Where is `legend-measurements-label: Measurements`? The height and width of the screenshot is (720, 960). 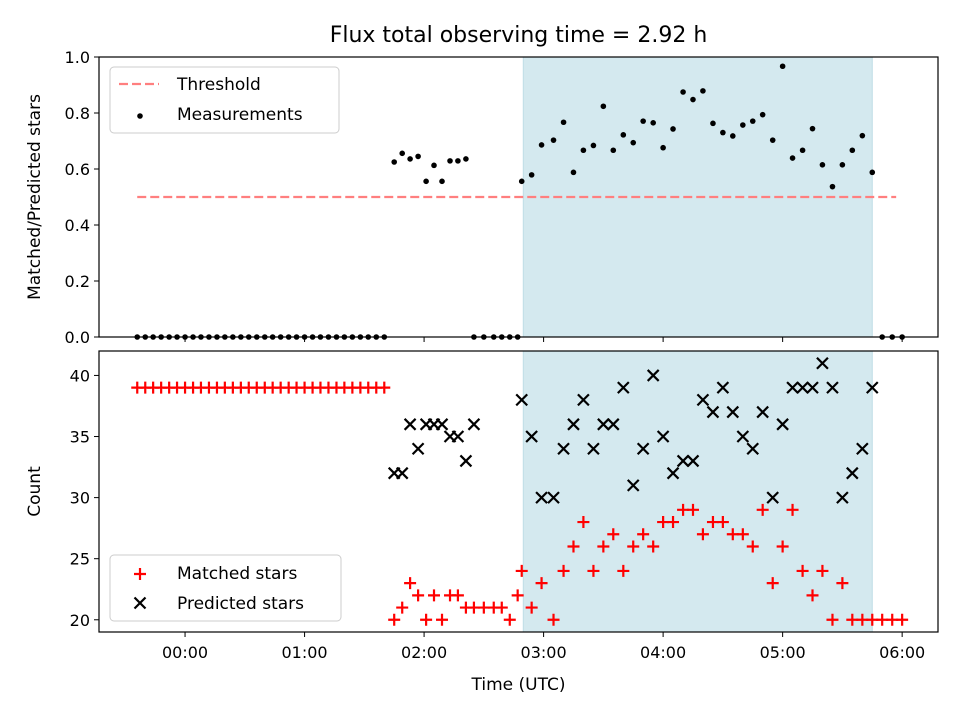
legend-measurements-label: Measurements is located at coordinates (240, 115).